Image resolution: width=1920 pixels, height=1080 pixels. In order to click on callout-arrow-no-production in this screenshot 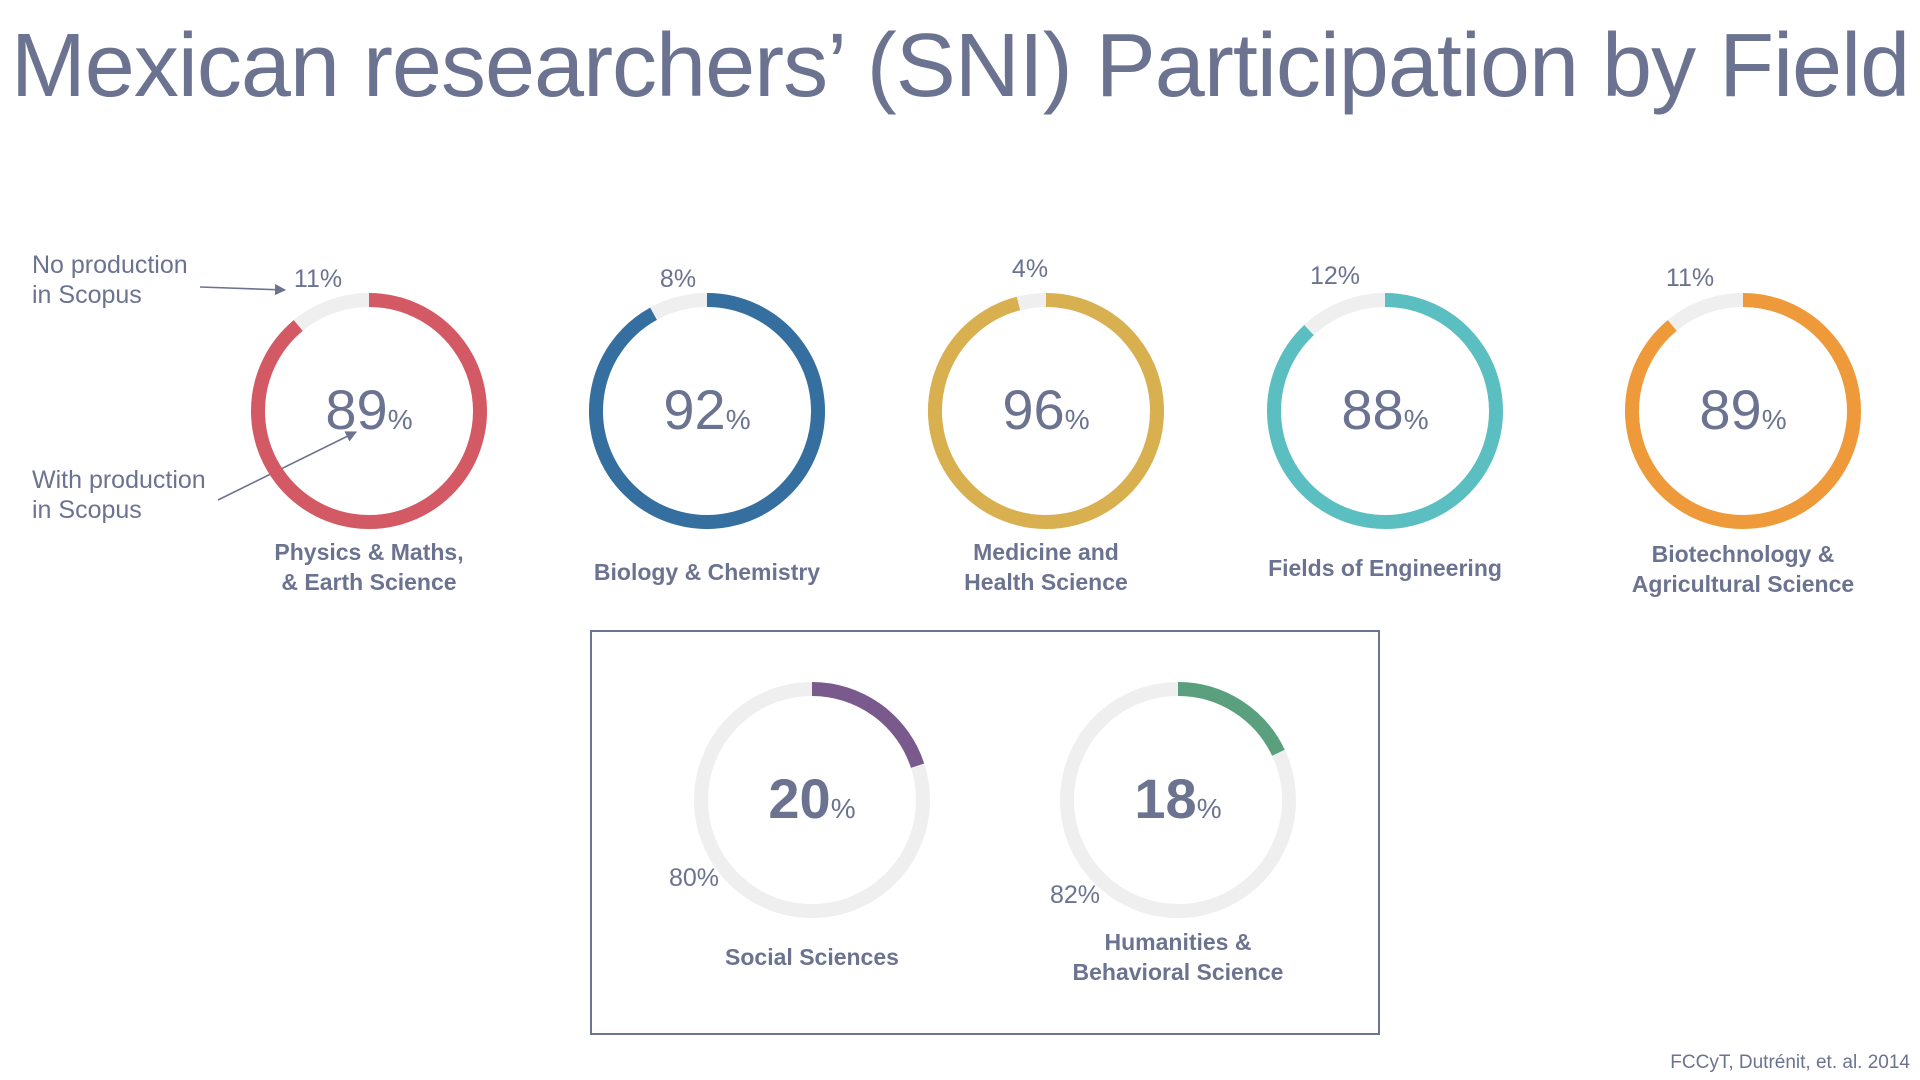, I will do `click(243, 290)`.